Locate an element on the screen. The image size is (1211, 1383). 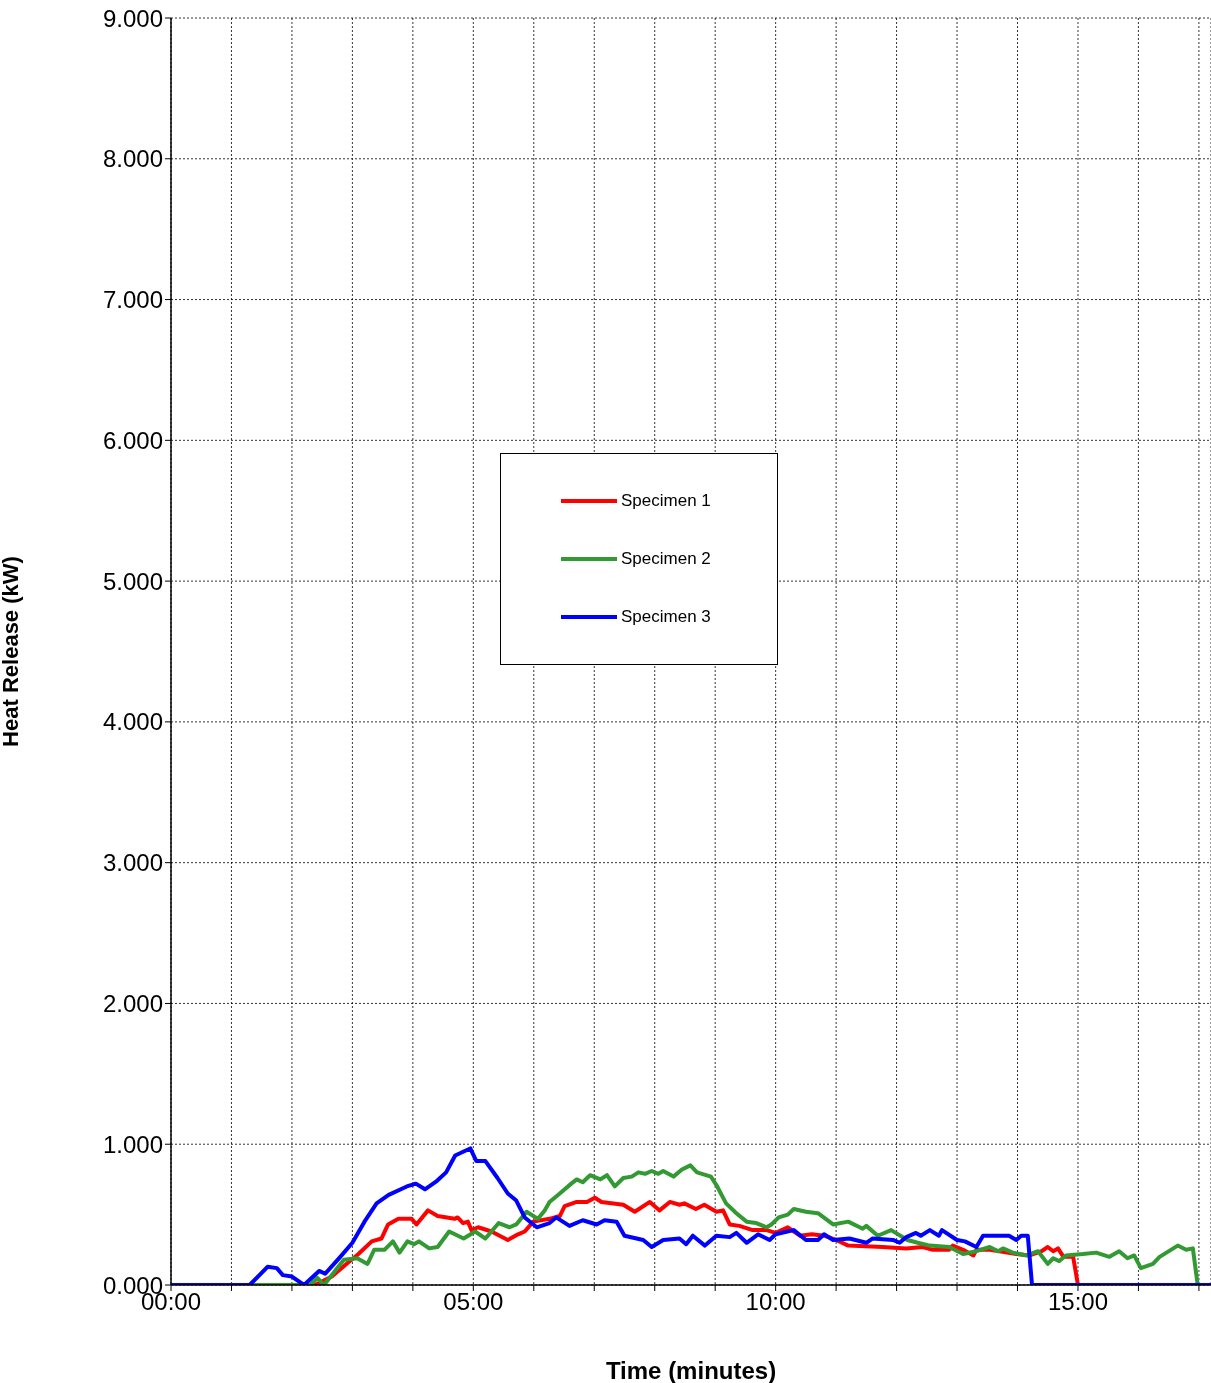
y-tick-label: 9.000 is located at coordinates (132, 18).